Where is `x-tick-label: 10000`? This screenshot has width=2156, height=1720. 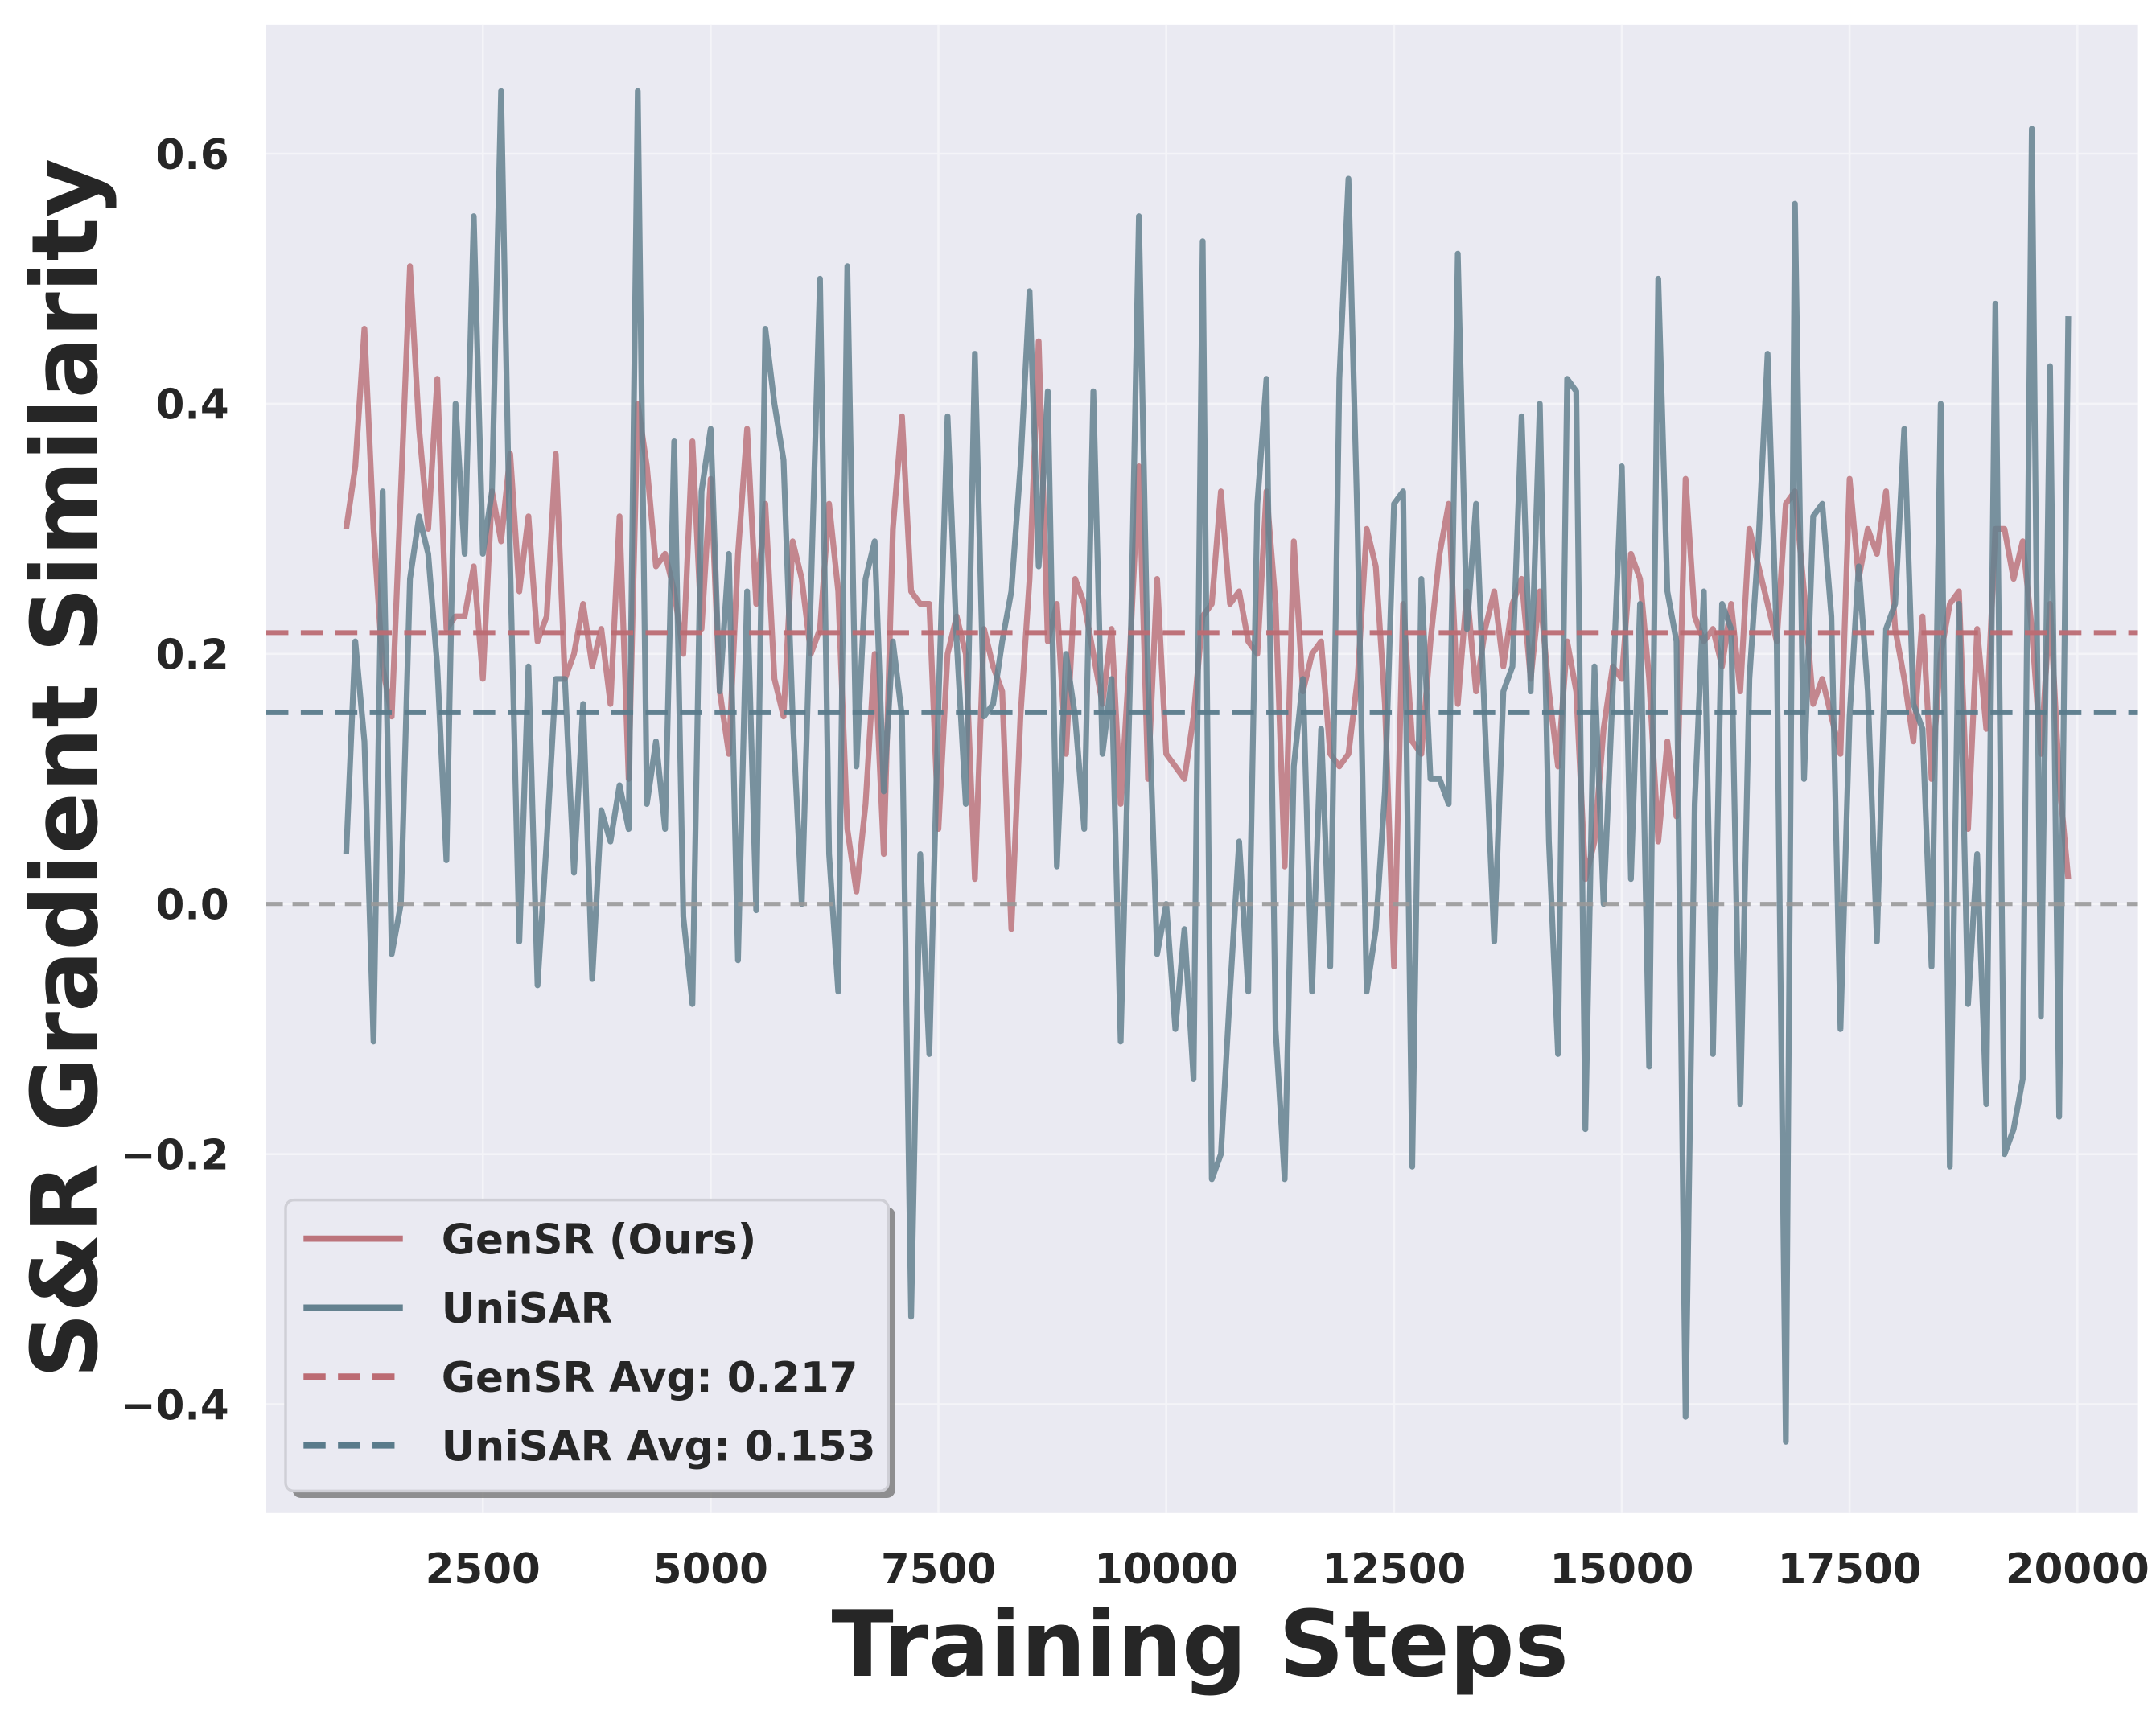 x-tick-label: 10000 is located at coordinates (1166, 1569).